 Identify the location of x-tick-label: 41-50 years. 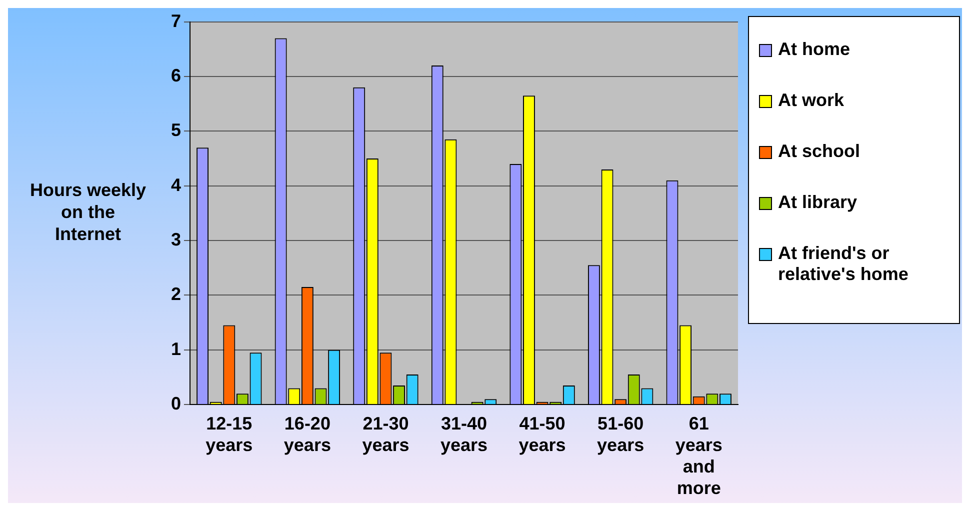
(542, 434).